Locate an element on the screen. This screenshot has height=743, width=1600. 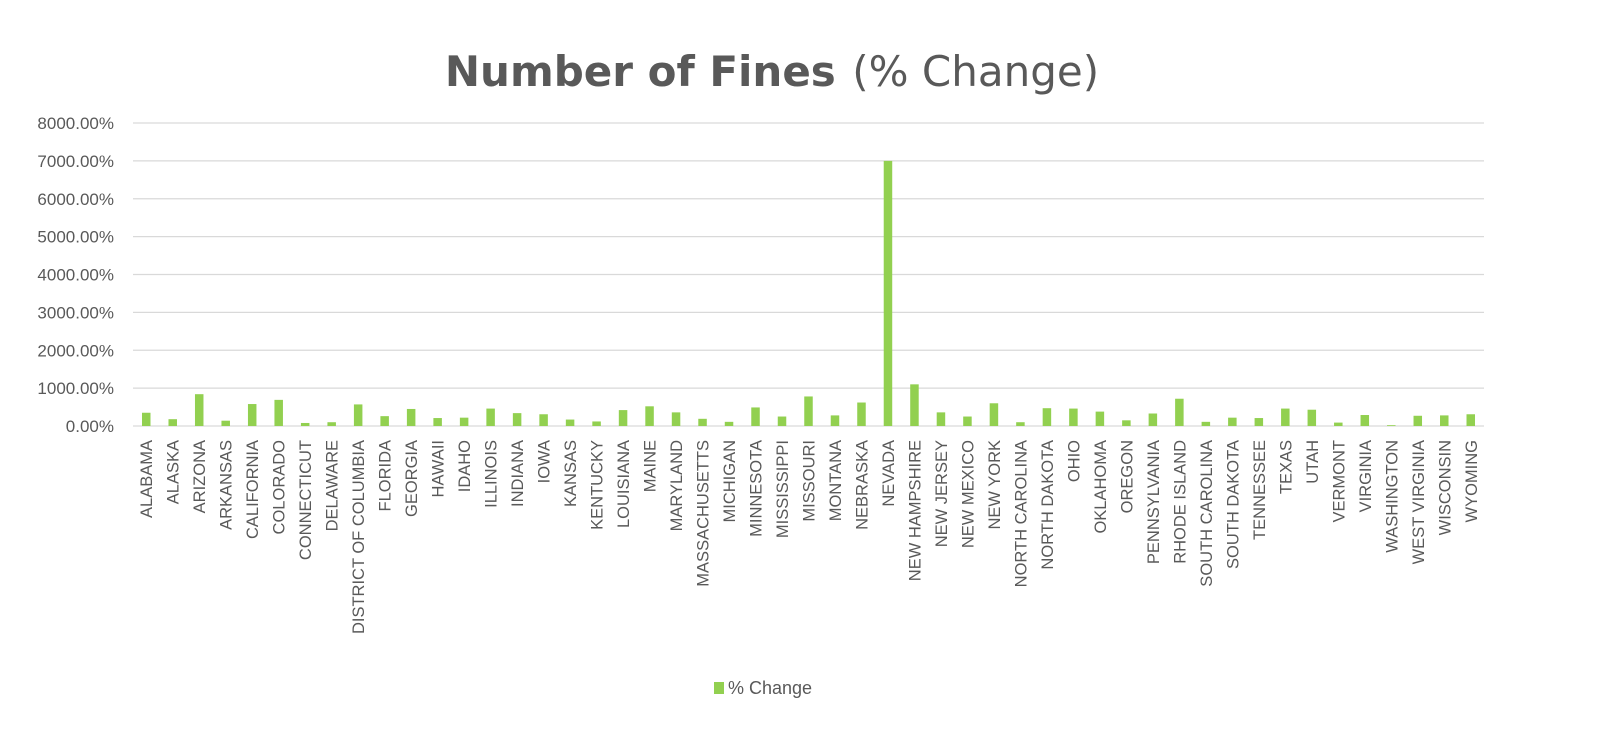
x-tick-label: NORTH CAROLINA is located at coordinates (1021, 513).